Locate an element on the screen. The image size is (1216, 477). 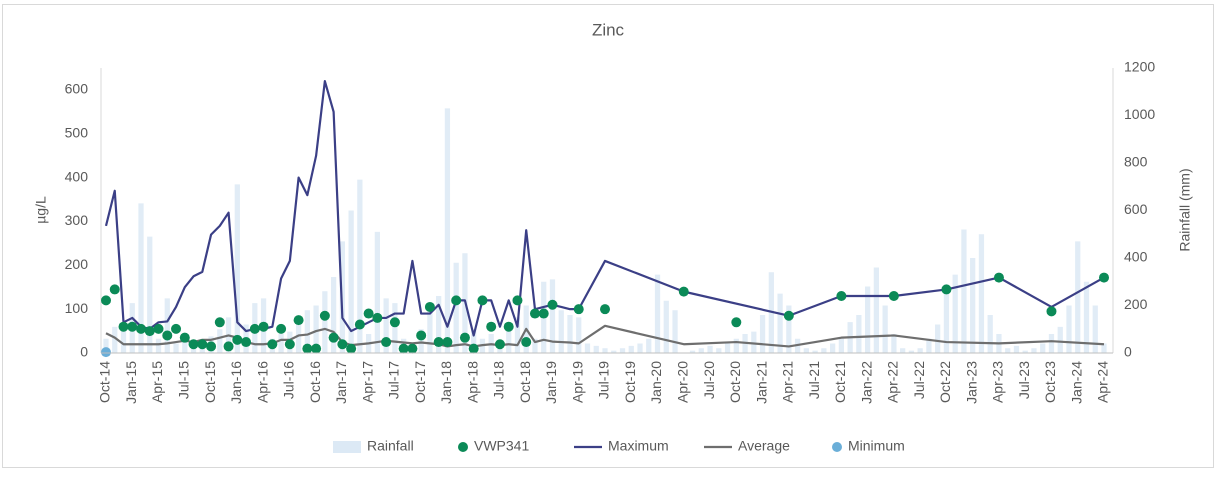
x-tick-label: Jul-21 is located at coordinates (814, 380).